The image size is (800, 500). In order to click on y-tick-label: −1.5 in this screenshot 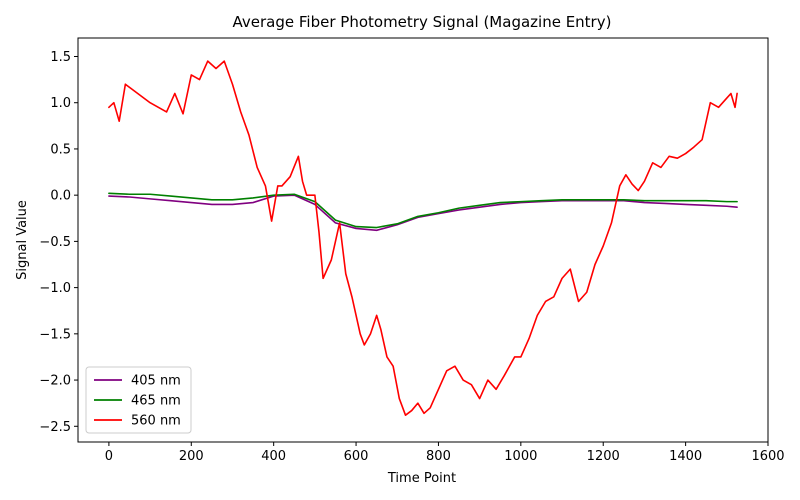, I will do `click(55, 334)`.